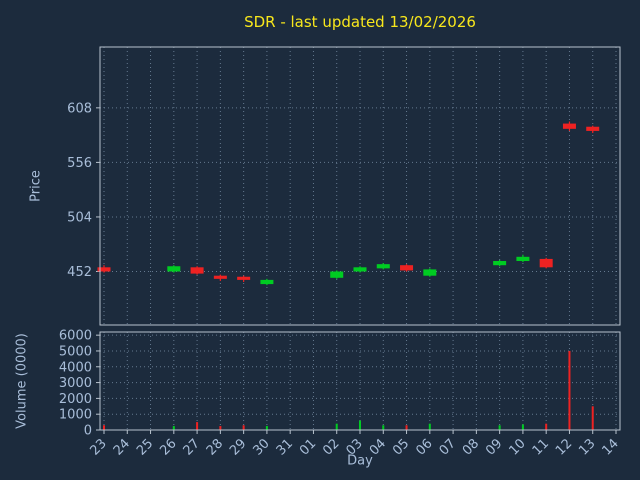  Describe the element at coordinates (75, 351) in the screenshot. I see `volume-tick-label: 5000` at that location.